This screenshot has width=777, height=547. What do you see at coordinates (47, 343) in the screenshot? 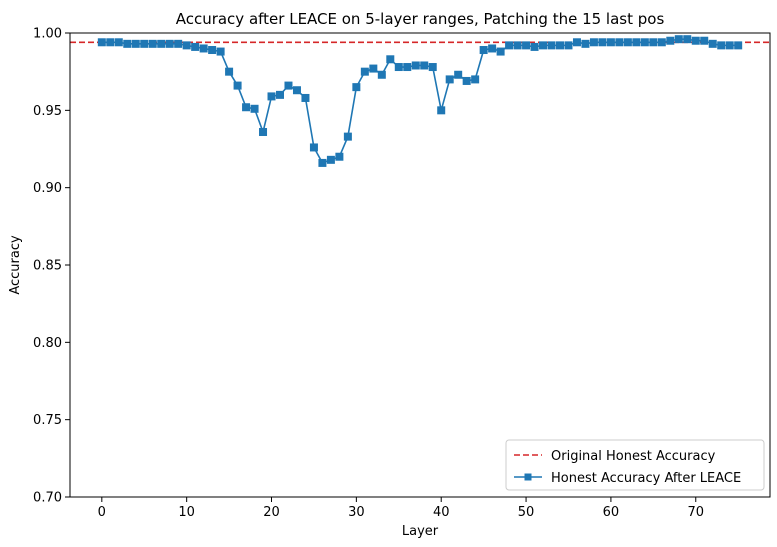
I see `y-tick-label: 0.80` at bounding box center [47, 343].